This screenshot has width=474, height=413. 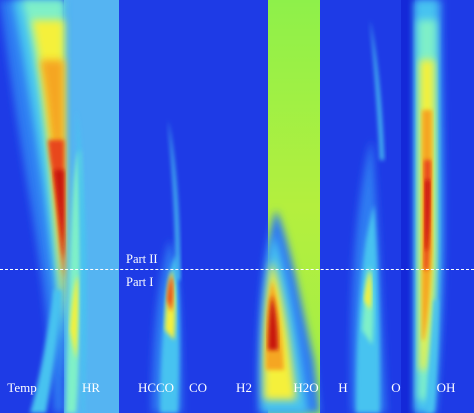 I want to click on o-strip, so click(x=408, y=206).